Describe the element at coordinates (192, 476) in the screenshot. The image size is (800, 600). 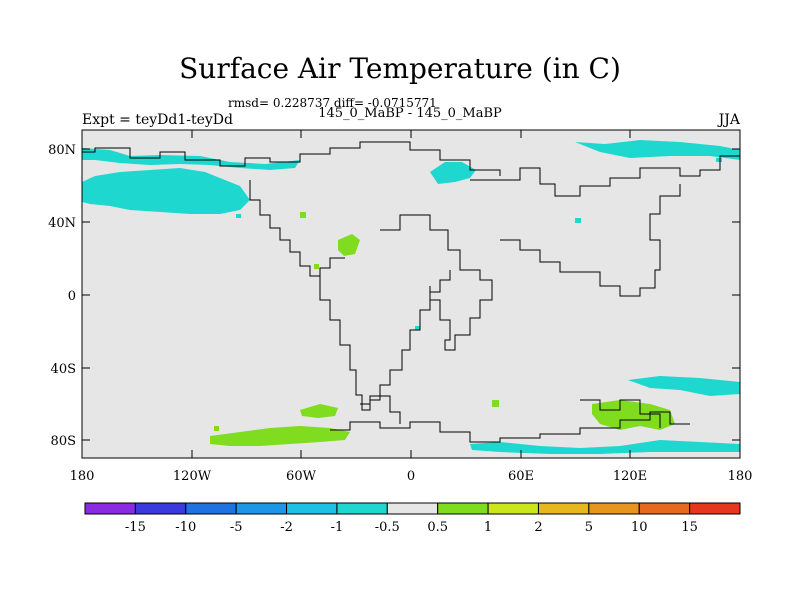
I see `x-tick-label-120w: 120W` at that location.